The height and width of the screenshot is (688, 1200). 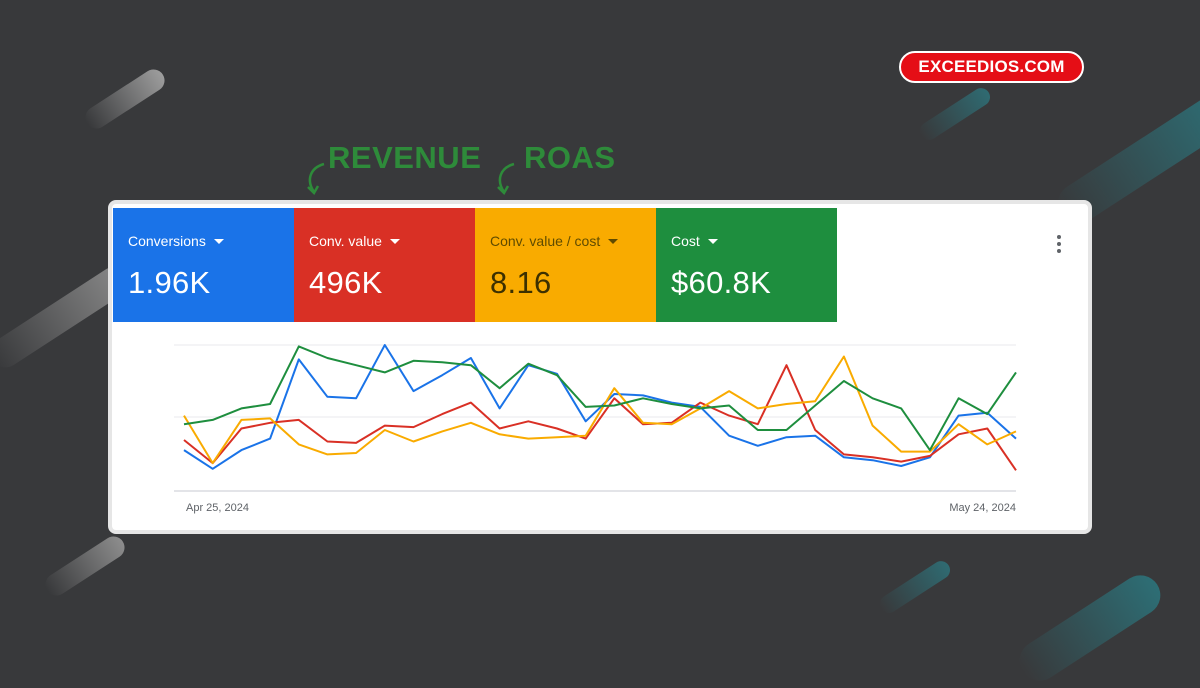 I want to click on tile-label: Conv. value / cost, so click(x=545, y=241).